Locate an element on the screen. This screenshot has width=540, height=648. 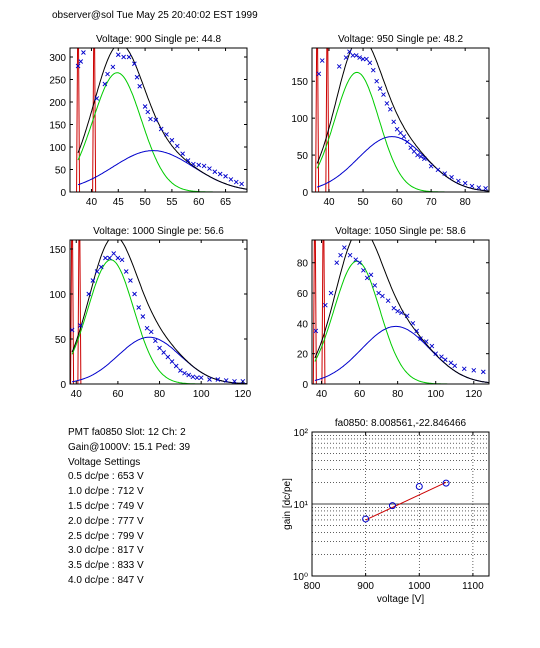
pmt-id-line: PMT fa0850 Slot: 12 Ch: 2 is located at coordinates (127, 432).